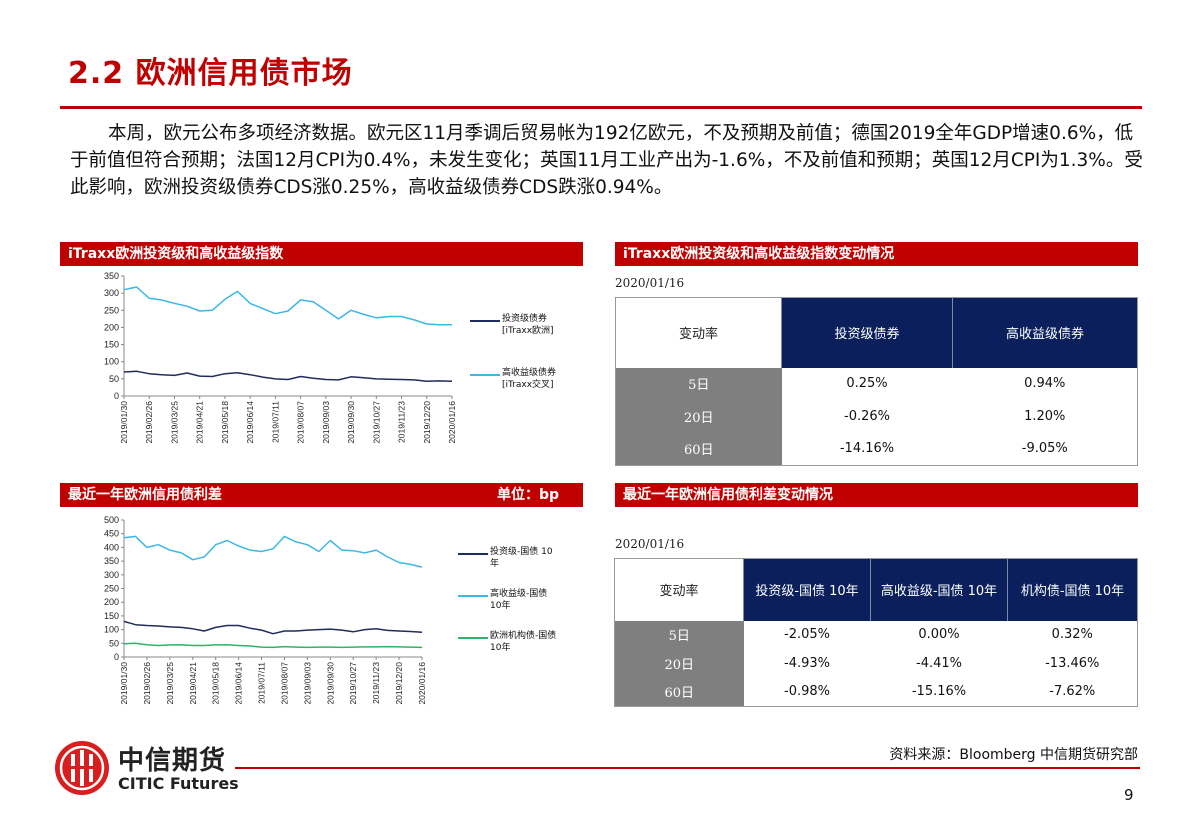 This screenshot has width=1200, height=831. What do you see at coordinates (111, 534) in the screenshot?
I see `y-tick-label: 450` at bounding box center [111, 534].